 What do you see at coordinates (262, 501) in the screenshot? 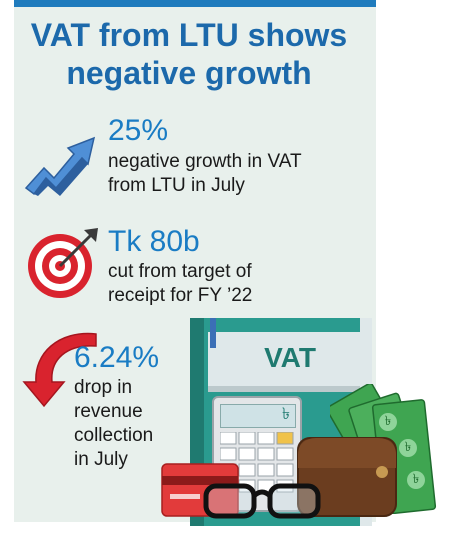
I see `glasses-icon` at bounding box center [262, 501].